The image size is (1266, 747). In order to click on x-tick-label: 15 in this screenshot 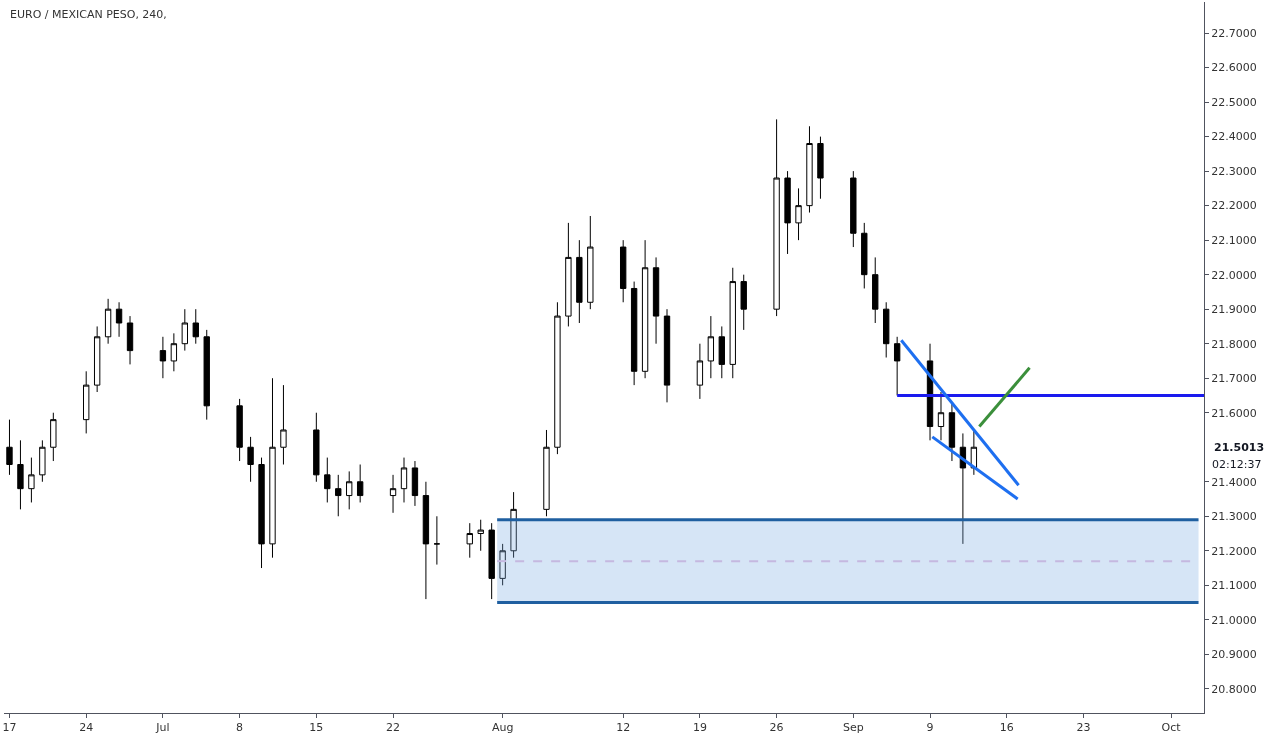, I will do `click(316, 728)`.